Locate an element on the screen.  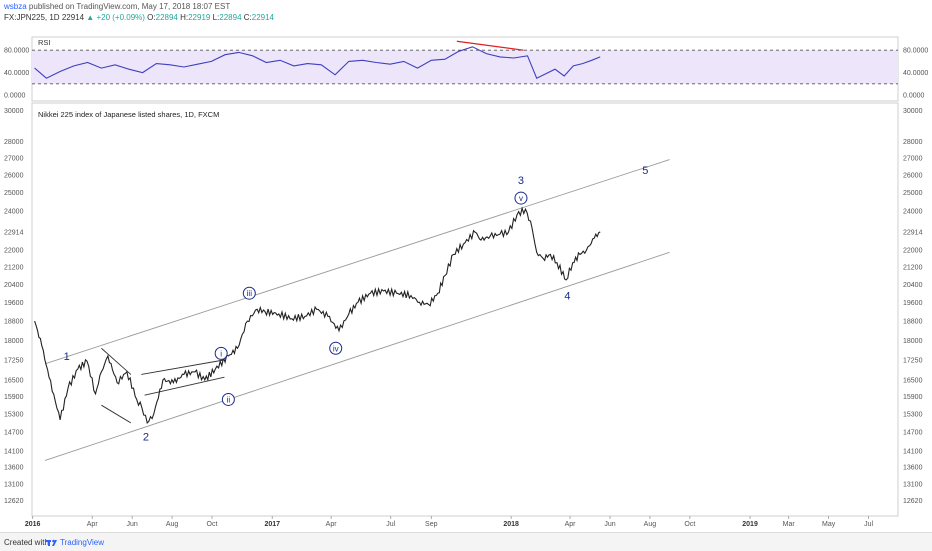
last-price: 22914 is located at coordinates (73, 17).